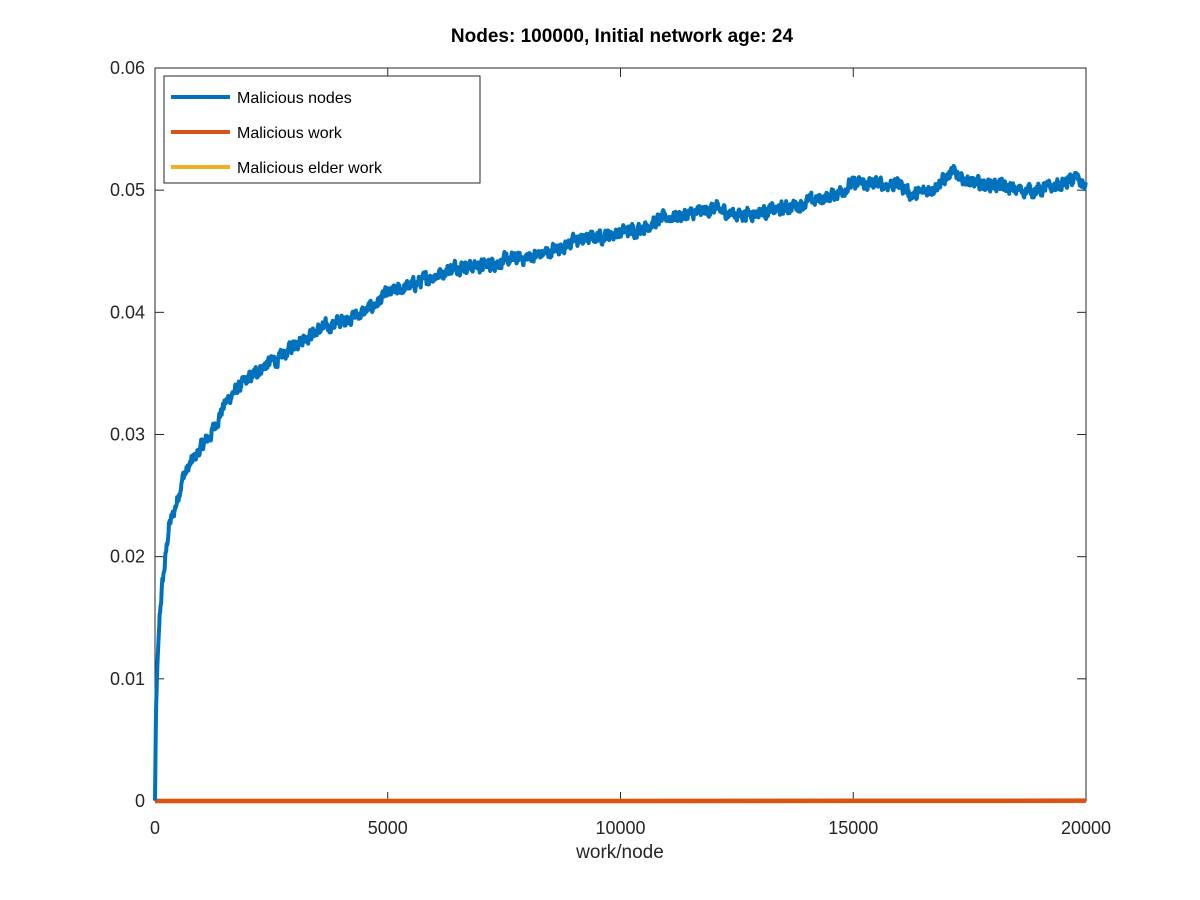 The height and width of the screenshot is (900, 1200). I want to click on y-tick-label: 0.05, so click(127, 190).